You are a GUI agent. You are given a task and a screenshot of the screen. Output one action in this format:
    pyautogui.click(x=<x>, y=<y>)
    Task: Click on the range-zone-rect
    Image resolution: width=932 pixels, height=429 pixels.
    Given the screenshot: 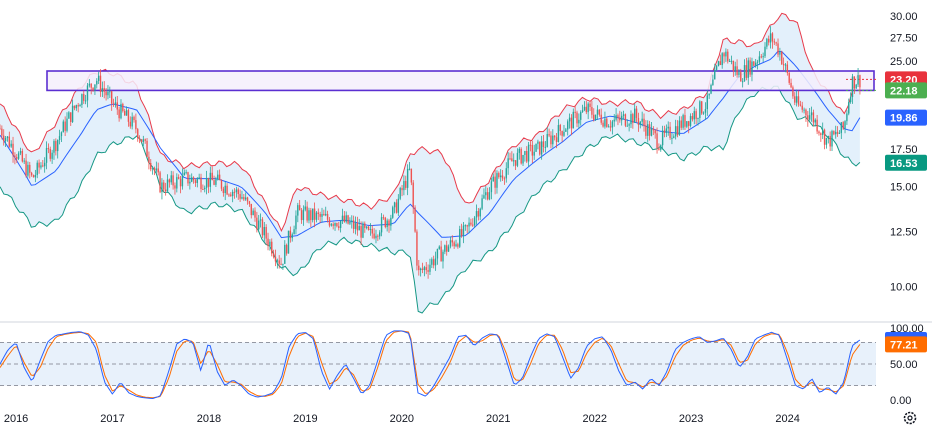 What is the action you would take?
    pyautogui.click(x=460, y=81)
    